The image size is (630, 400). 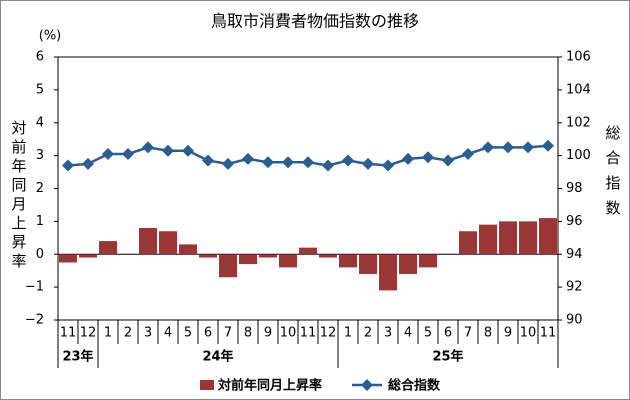 I want to click on y-tick-label: 4, so click(x=40, y=122).